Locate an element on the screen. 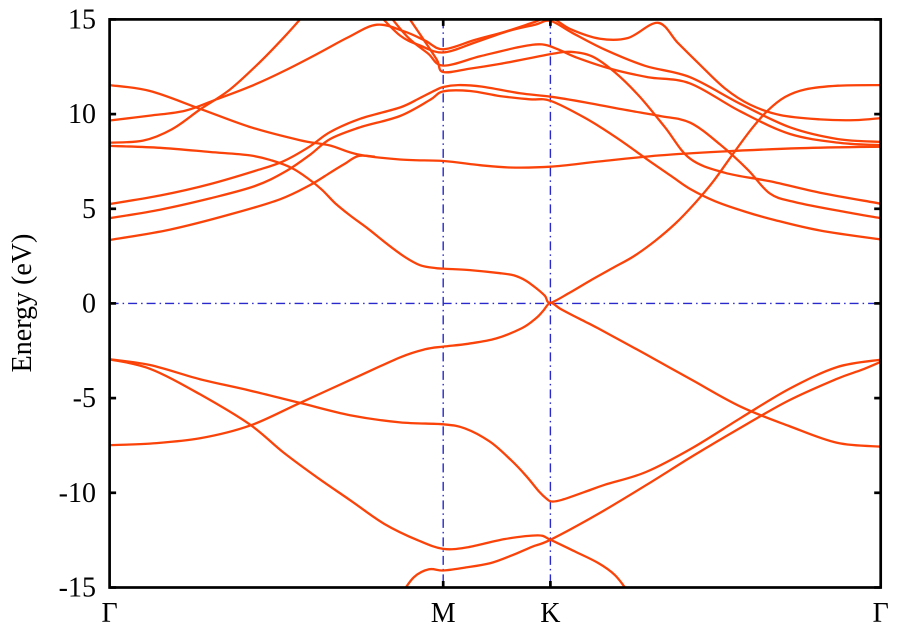  svg-text: 10 is located at coordinates (82, 114).